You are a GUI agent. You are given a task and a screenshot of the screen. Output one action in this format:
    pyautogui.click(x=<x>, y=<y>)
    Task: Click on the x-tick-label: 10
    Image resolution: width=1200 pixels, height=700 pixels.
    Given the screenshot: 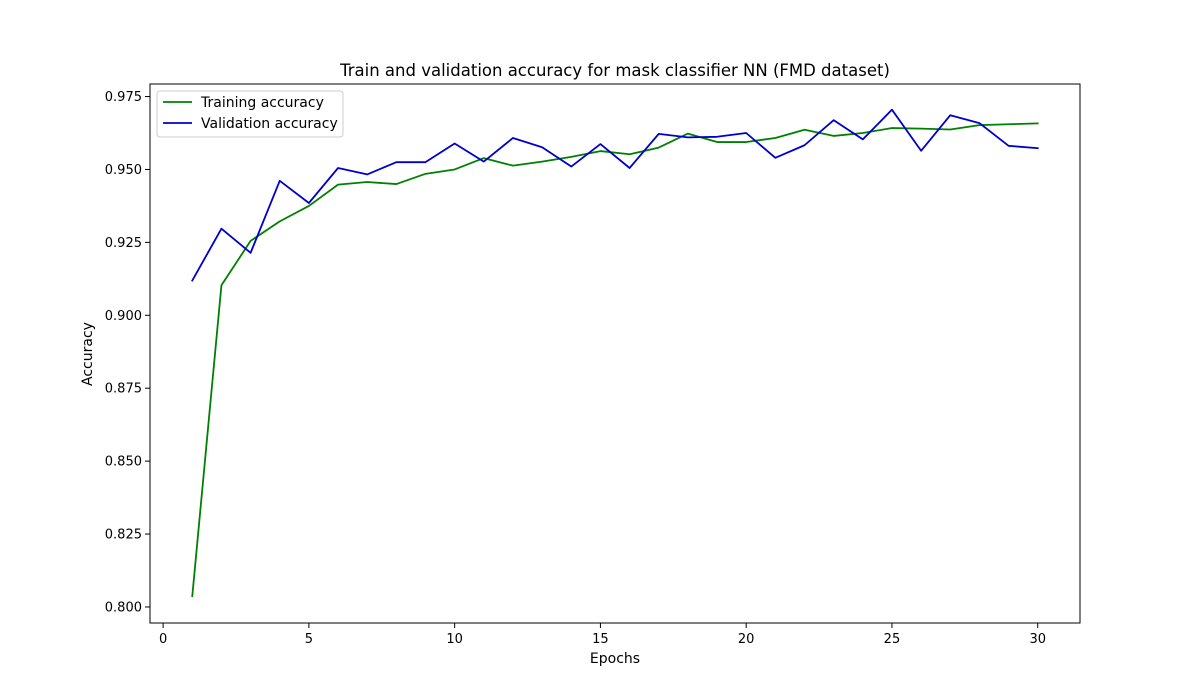 What is the action you would take?
    pyautogui.click(x=454, y=639)
    